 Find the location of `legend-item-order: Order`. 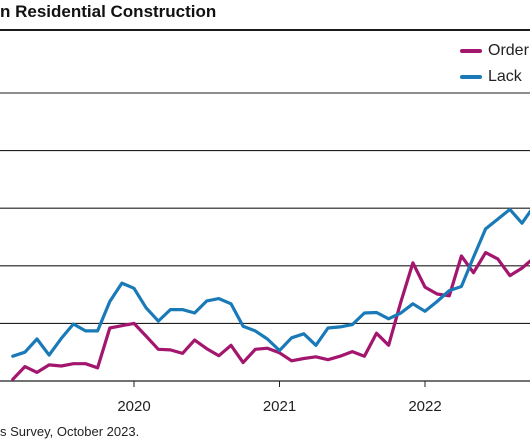

legend-item-order: Order is located at coordinates (494, 51).